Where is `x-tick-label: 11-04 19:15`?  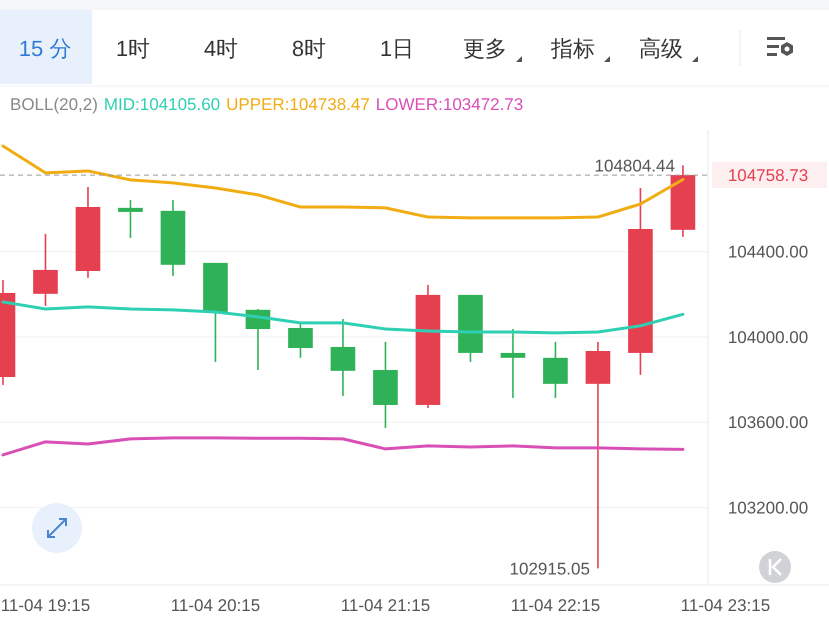
x-tick-label: 11-04 19:15 is located at coordinates (45, 605).